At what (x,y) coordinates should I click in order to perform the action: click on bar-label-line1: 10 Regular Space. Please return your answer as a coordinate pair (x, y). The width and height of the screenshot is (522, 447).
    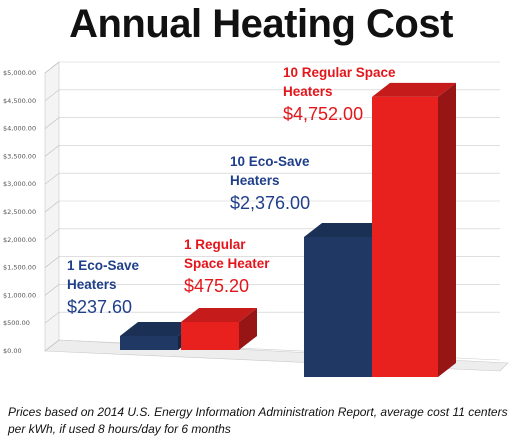
    Looking at the image, I should click on (339, 72).